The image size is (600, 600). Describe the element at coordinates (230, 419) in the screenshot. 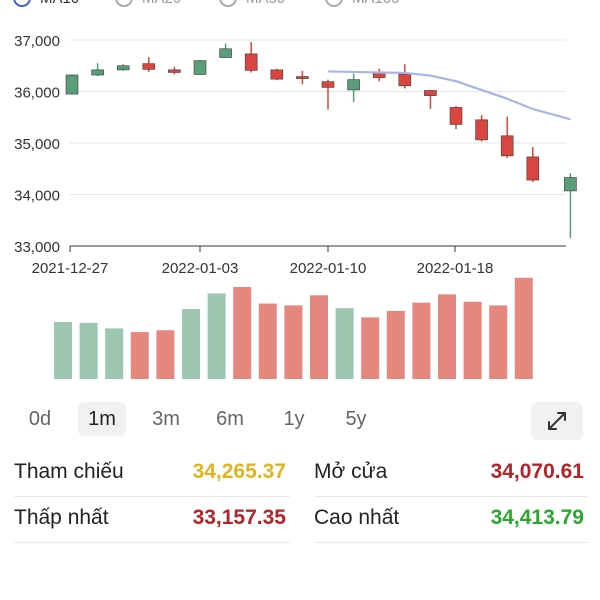

I see `tab-6m: 6m` at that location.